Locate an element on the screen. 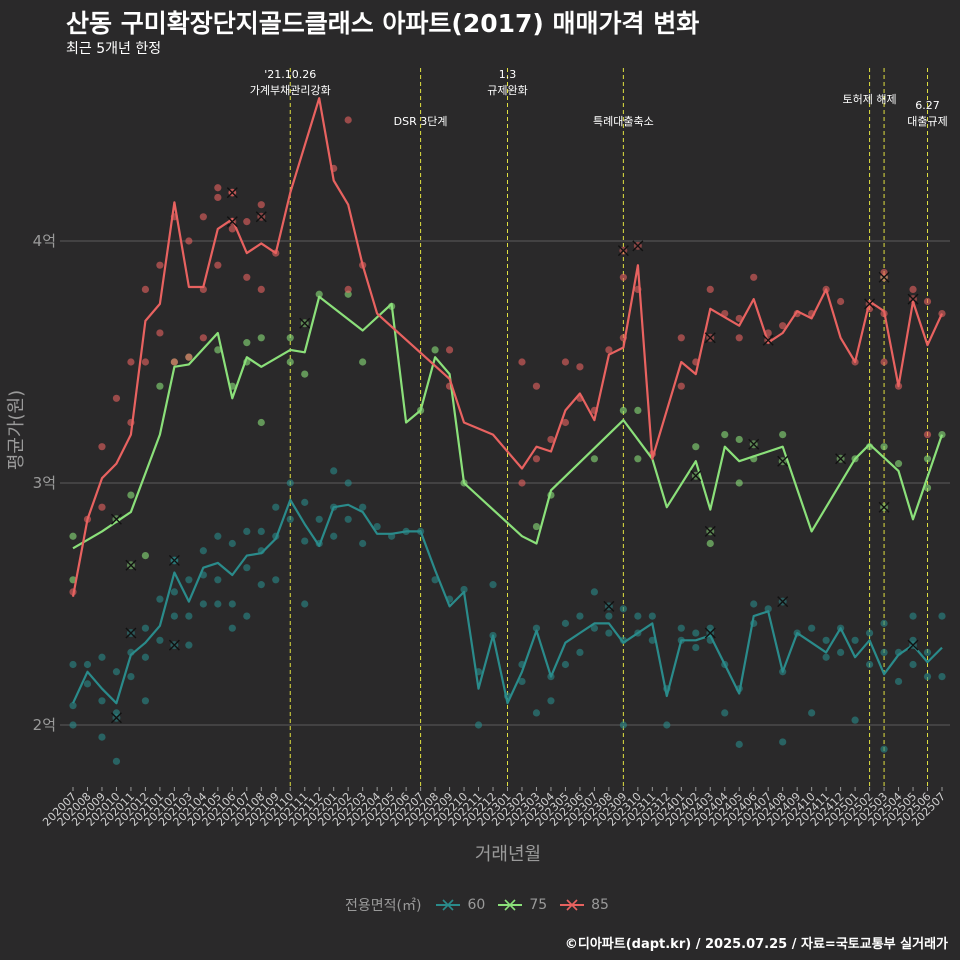 The image size is (960, 960). chart-subtitle: 최근 5개년 한정 is located at coordinates (114, 49).